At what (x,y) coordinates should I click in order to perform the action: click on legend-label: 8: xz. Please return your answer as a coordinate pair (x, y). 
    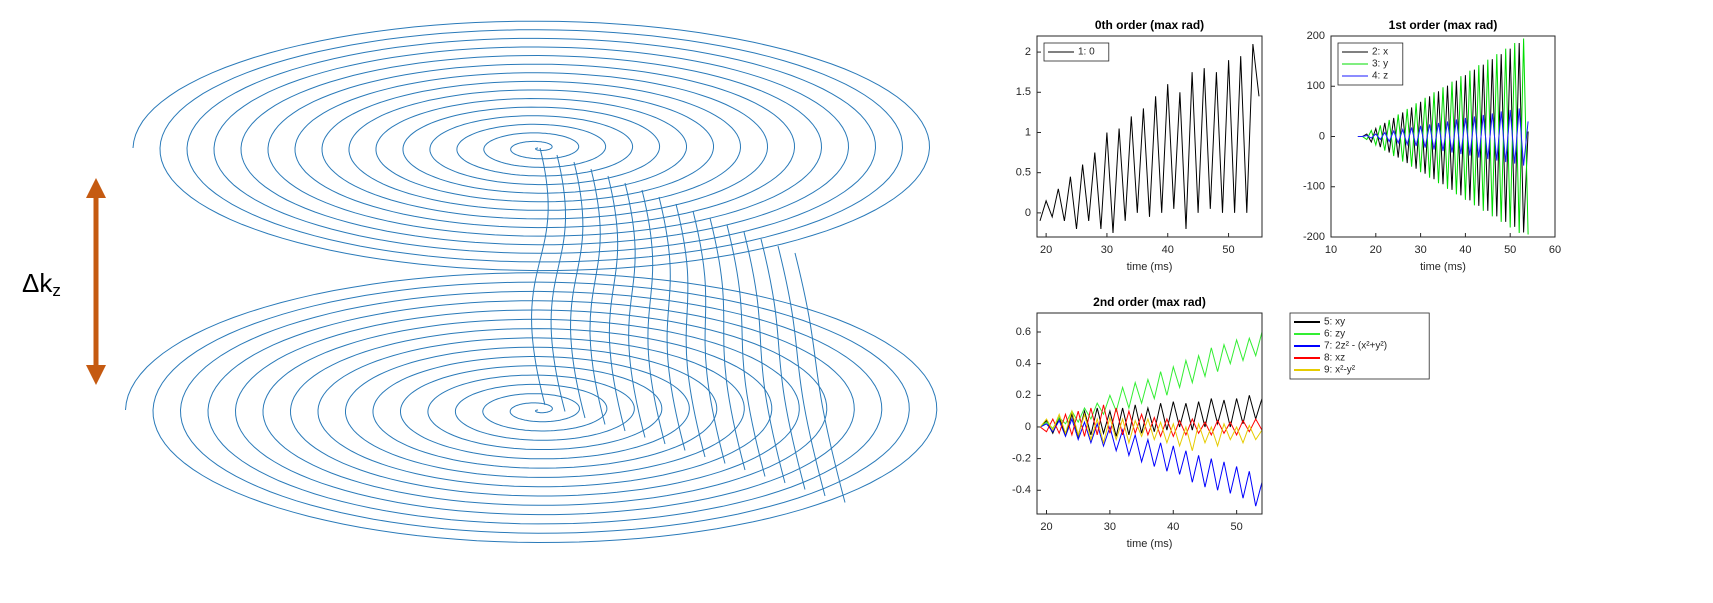
    Looking at the image, I should click on (1334, 358).